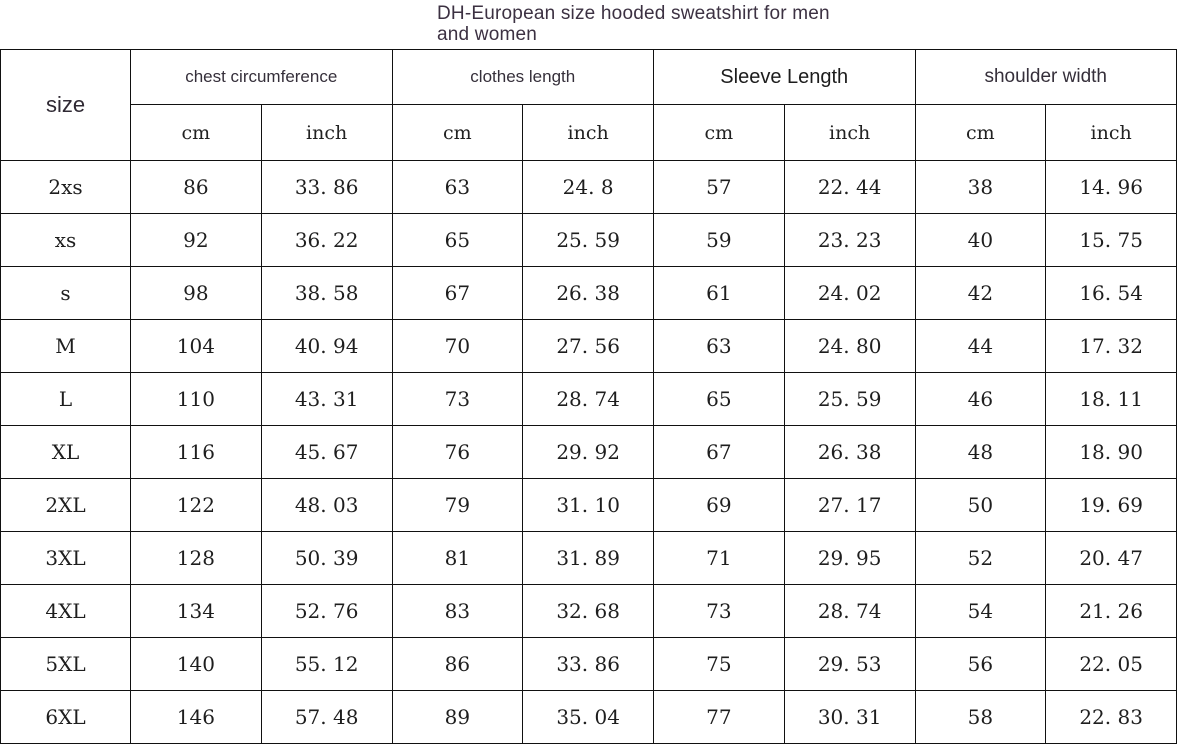 This screenshot has height=755, width=1177. I want to click on value-cell: 32. 68, so click(588, 611).